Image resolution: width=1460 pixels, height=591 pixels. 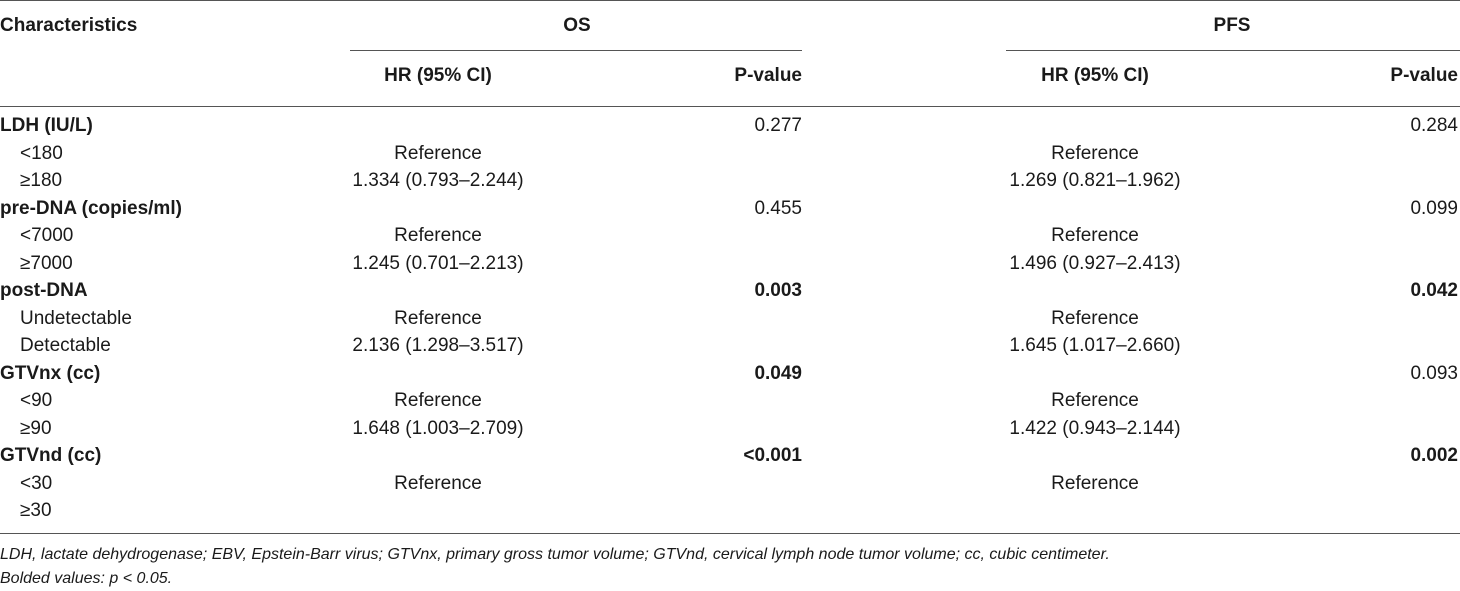 I want to click on row-sublabel: <30, so click(x=36, y=483).